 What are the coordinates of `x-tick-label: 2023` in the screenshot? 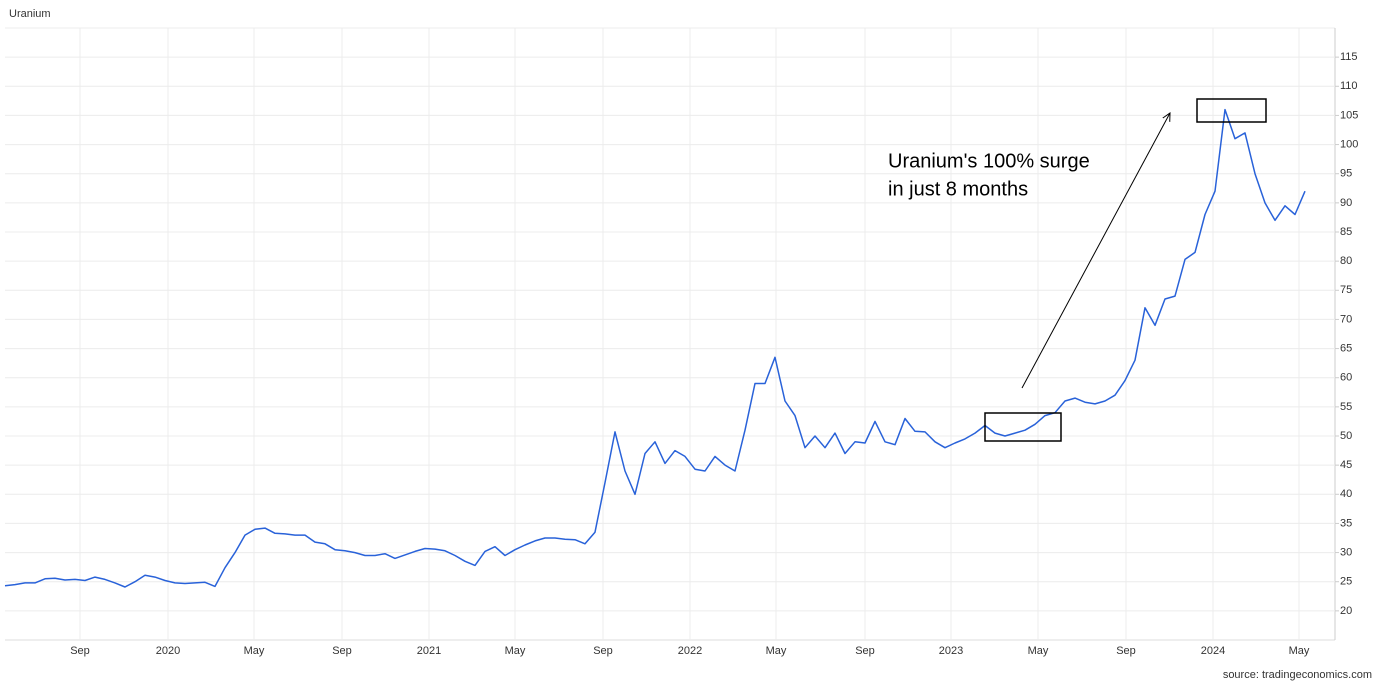 It's located at (951, 651).